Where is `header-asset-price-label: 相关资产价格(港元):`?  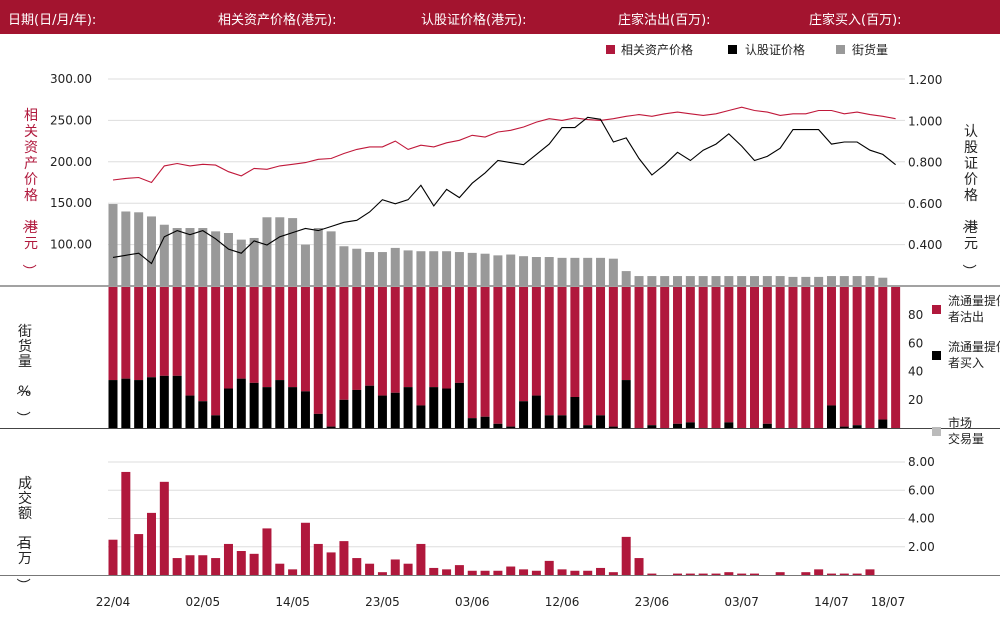
header-asset-price-label: 相关资产价格(港元): is located at coordinates (277, 20).